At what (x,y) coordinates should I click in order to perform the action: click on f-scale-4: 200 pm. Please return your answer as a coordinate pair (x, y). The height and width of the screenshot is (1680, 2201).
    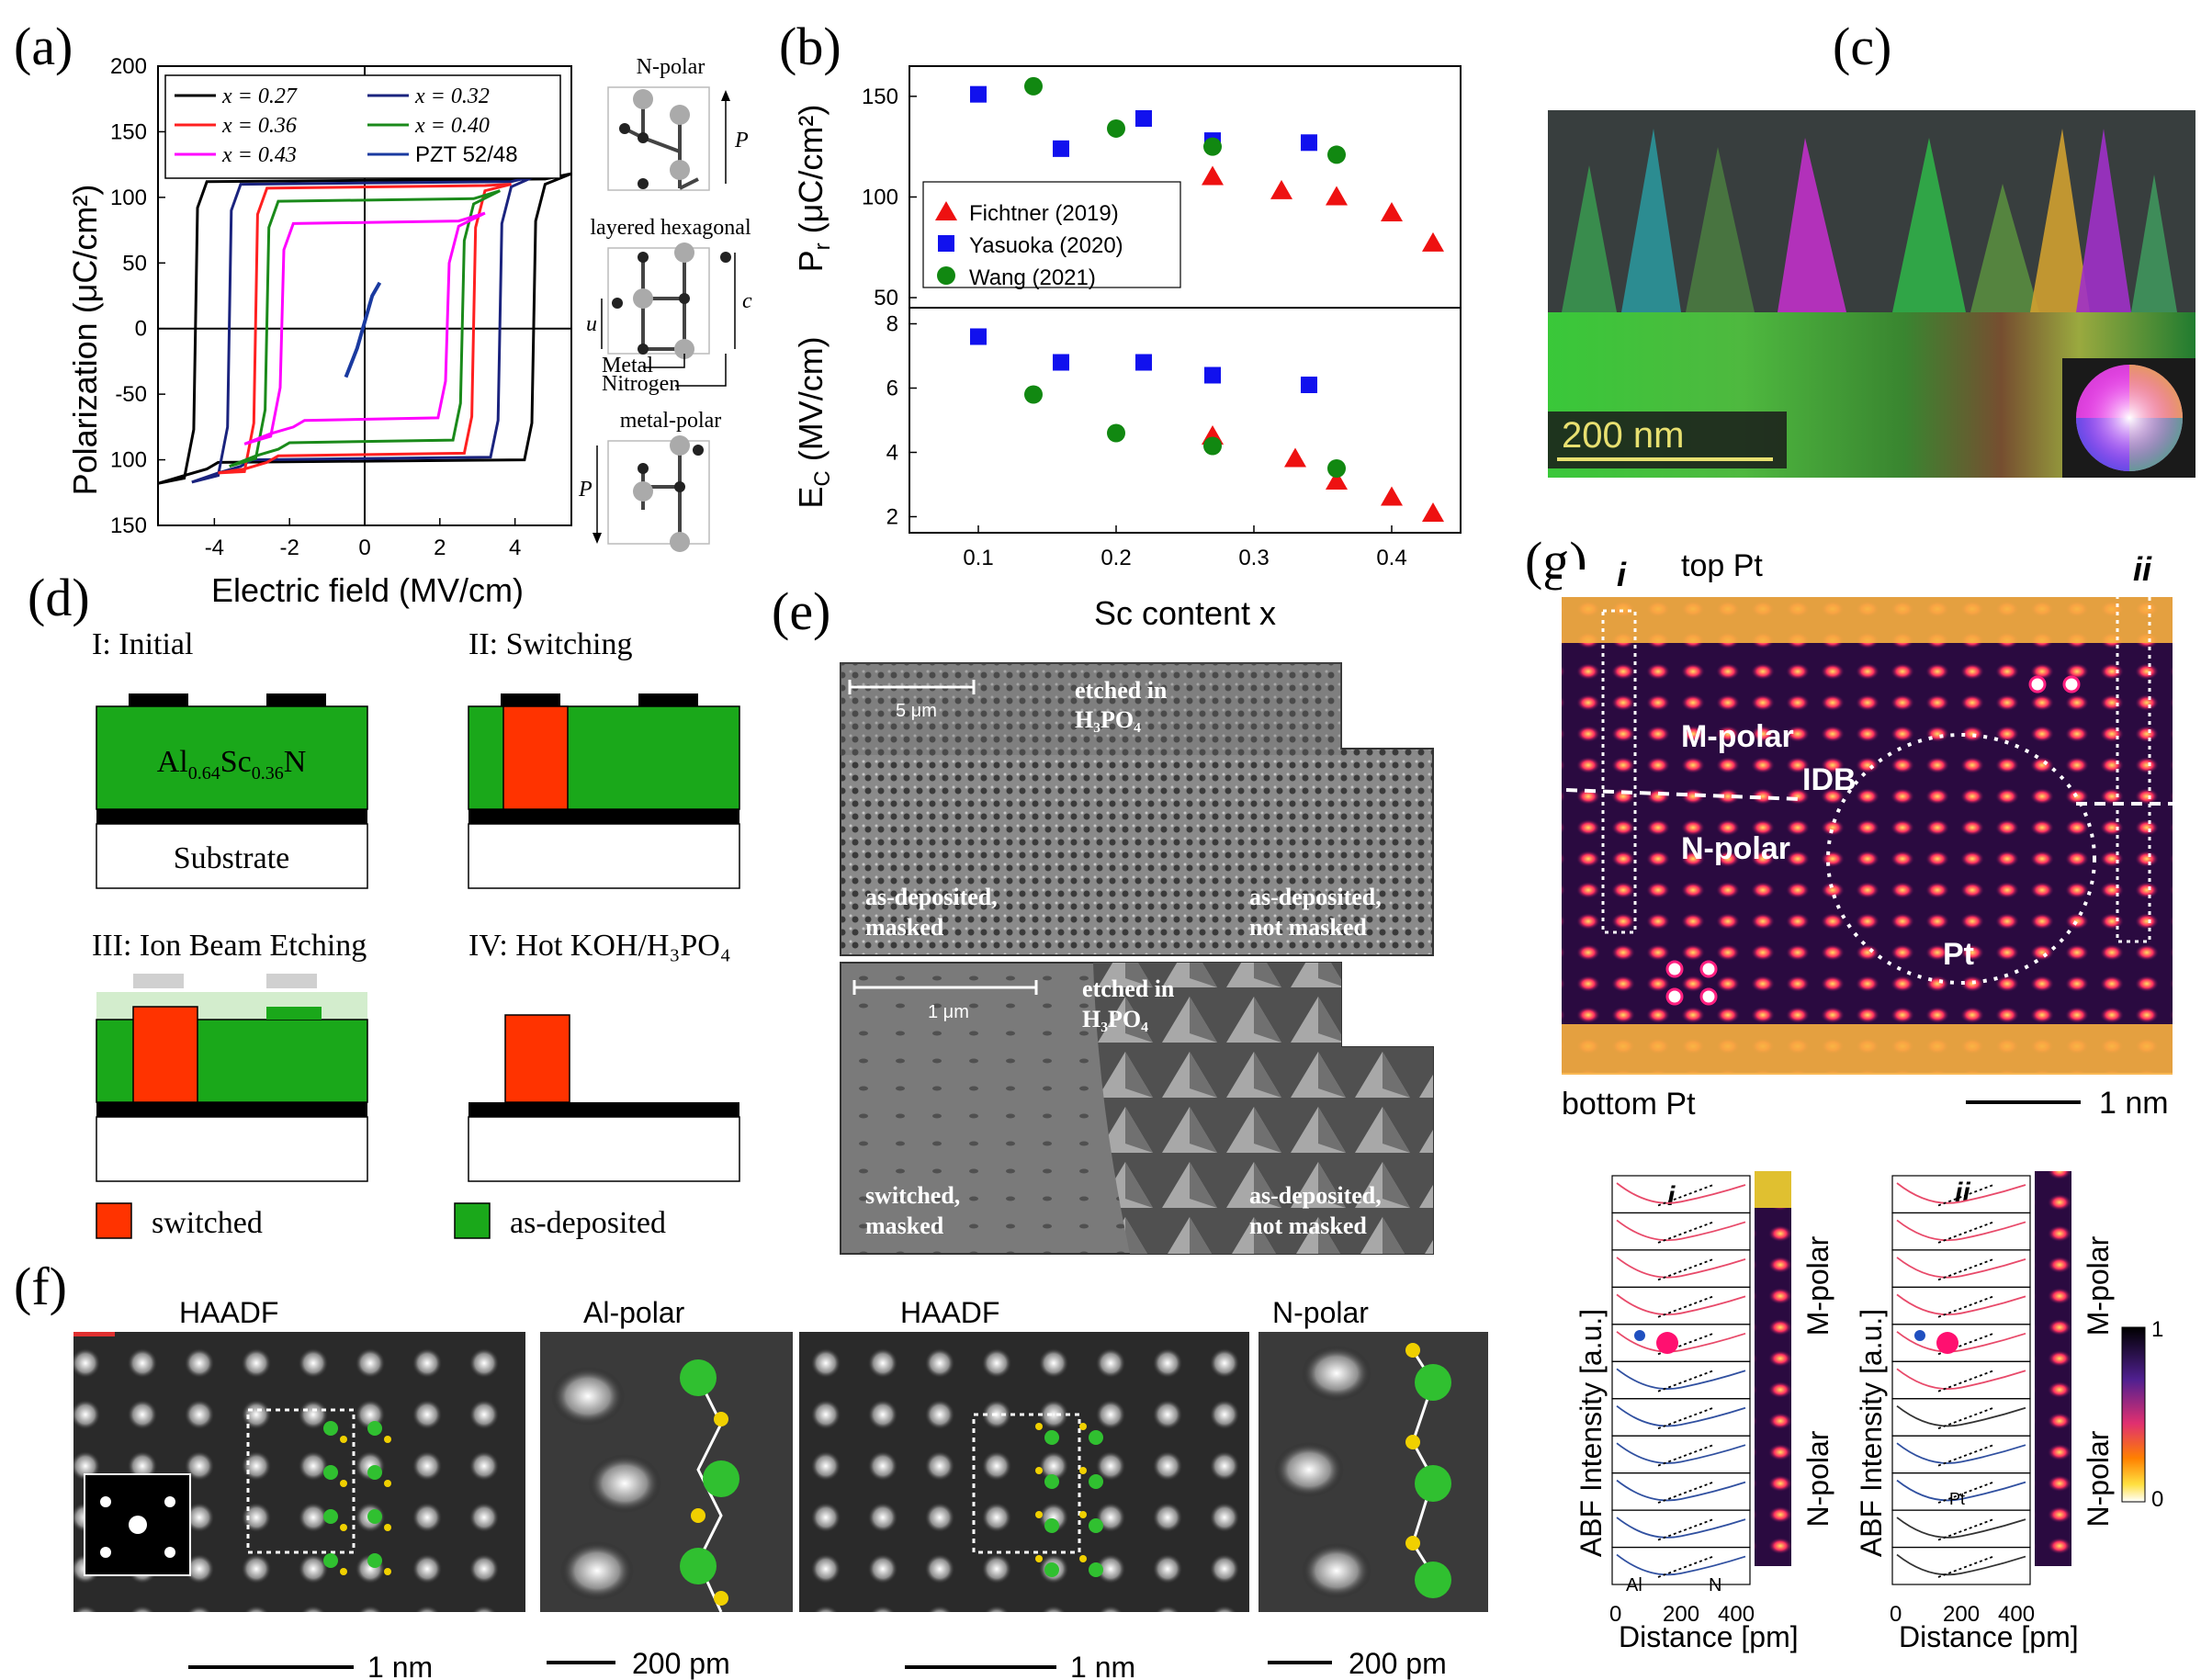
    Looking at the image, I should click on (1398, 1663).